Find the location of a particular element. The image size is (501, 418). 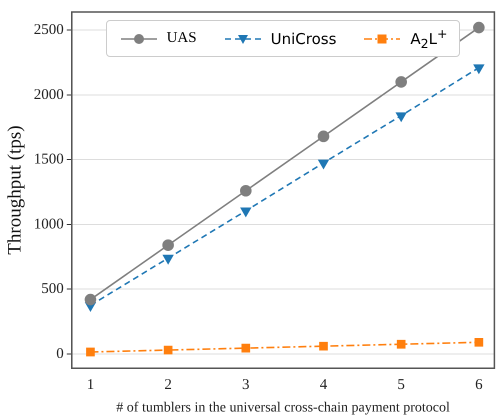

y-tick-label: 2500 is located at coordinates (49, 30).